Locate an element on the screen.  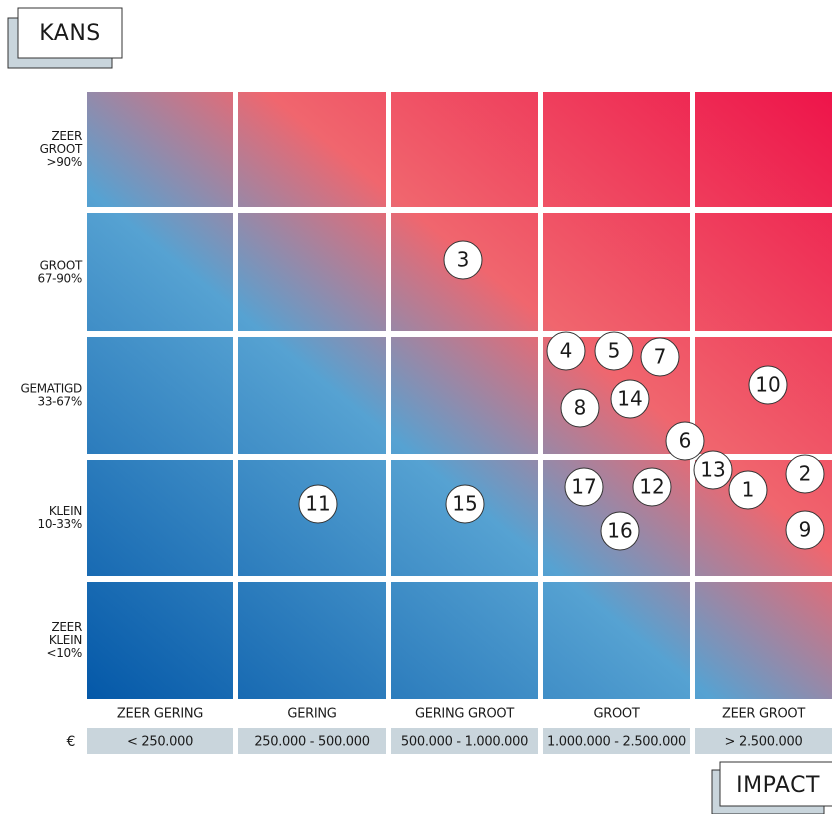
risk-number: 4 is located at coordinates (566, 351).